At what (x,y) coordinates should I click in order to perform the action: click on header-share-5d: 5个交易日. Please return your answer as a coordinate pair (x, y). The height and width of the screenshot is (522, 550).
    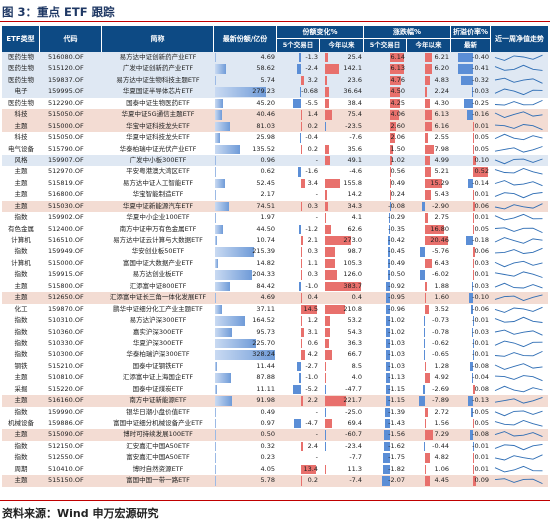
    Looking at the image, I should click on (298, 45).